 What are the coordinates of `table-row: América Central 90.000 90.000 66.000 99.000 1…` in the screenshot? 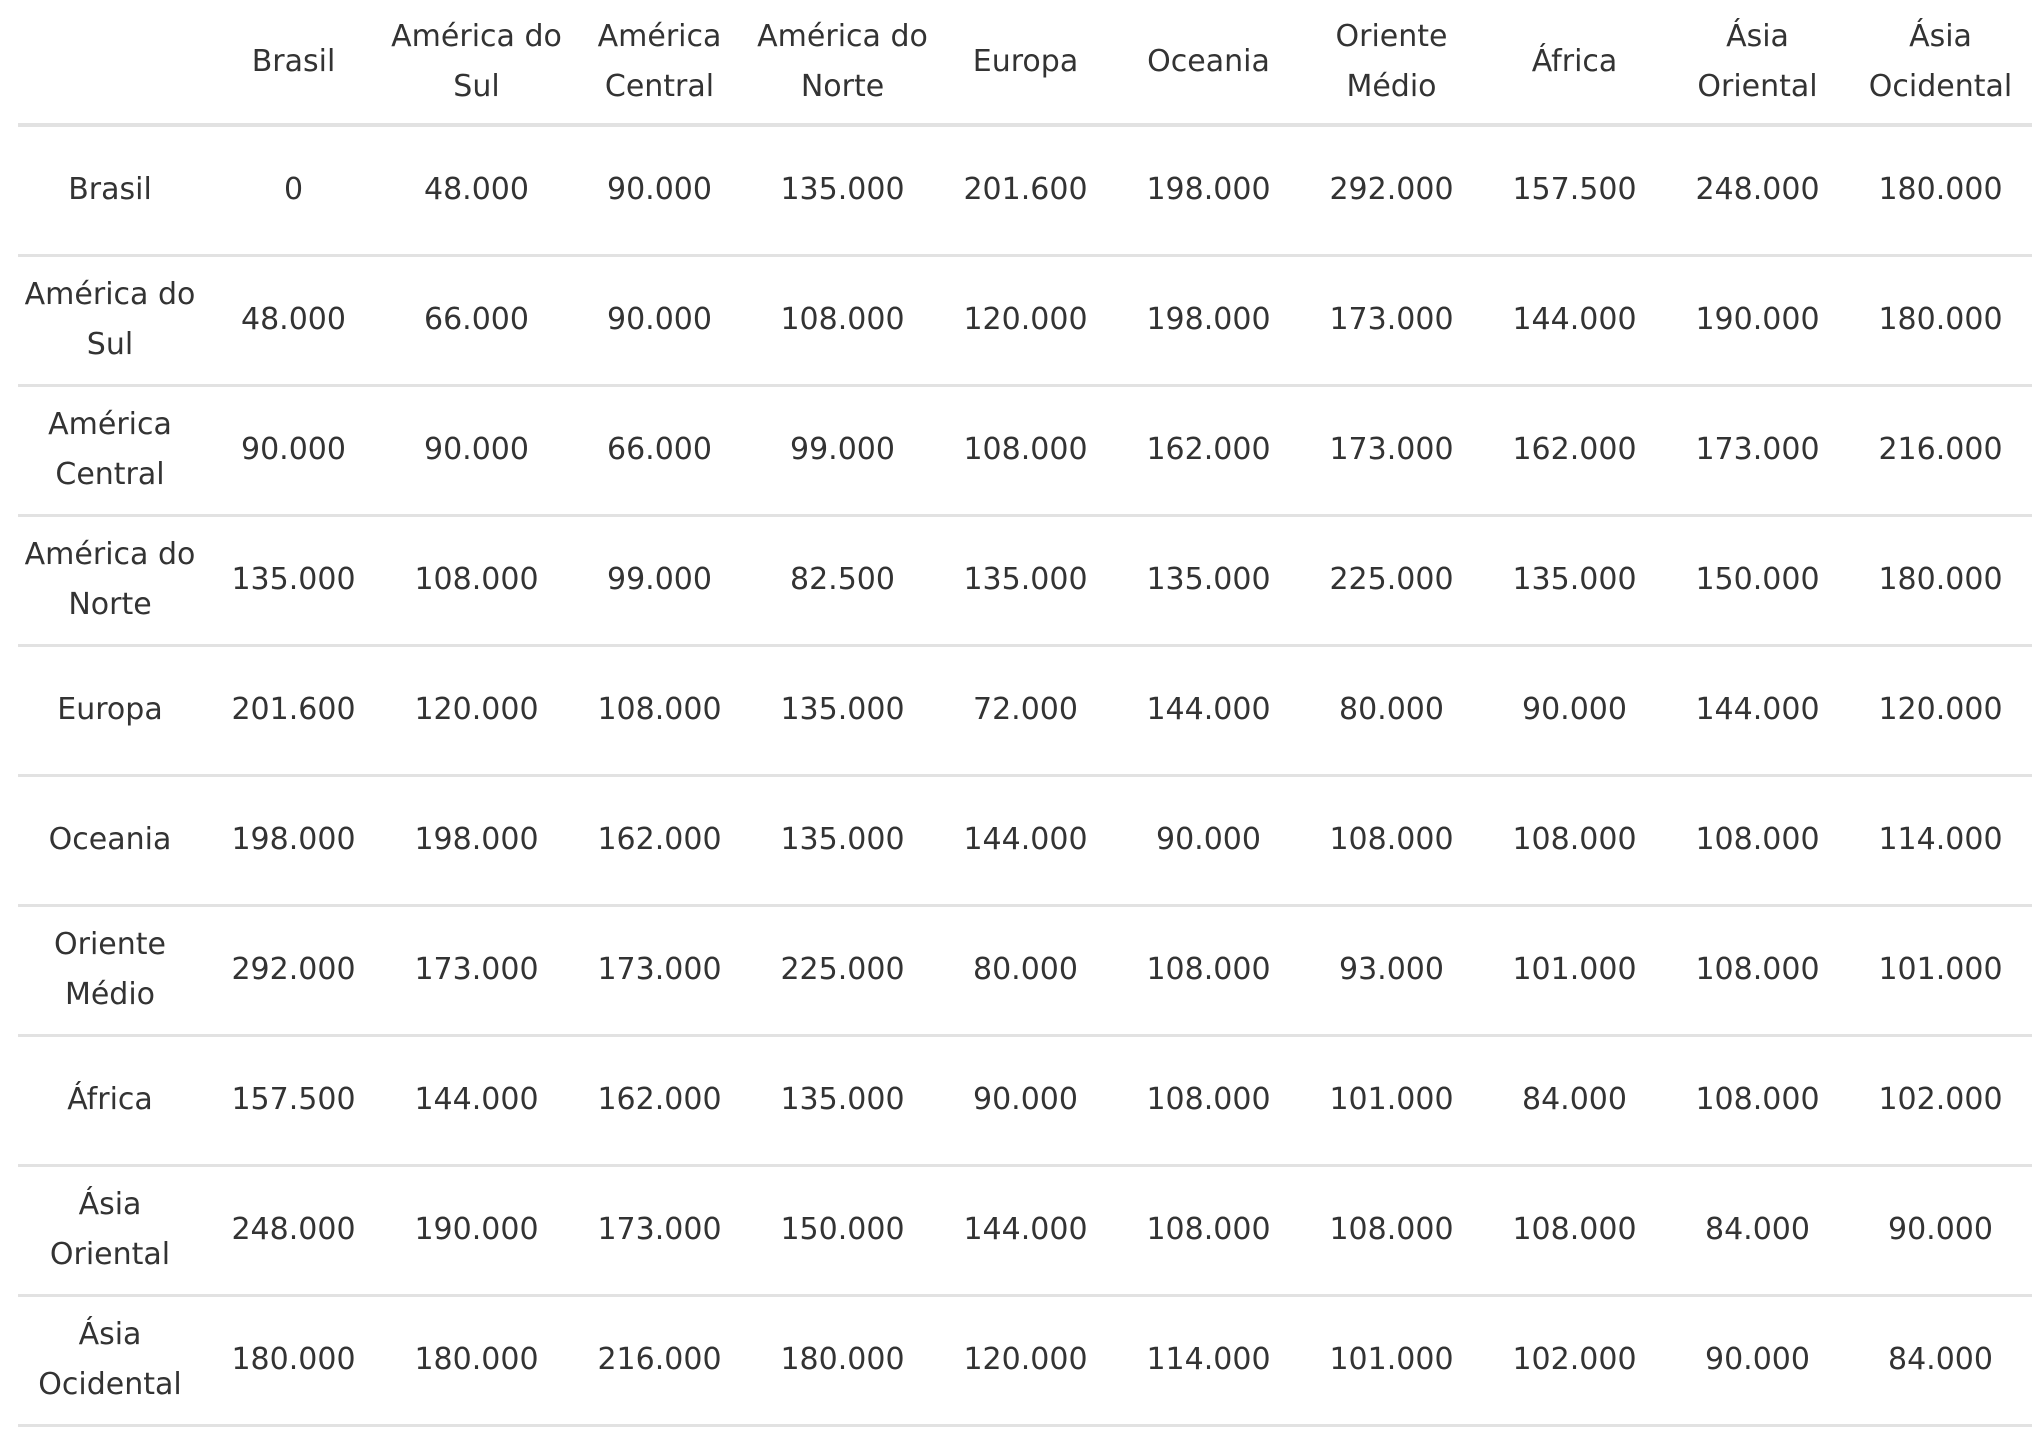 It's located at (1025, 451).